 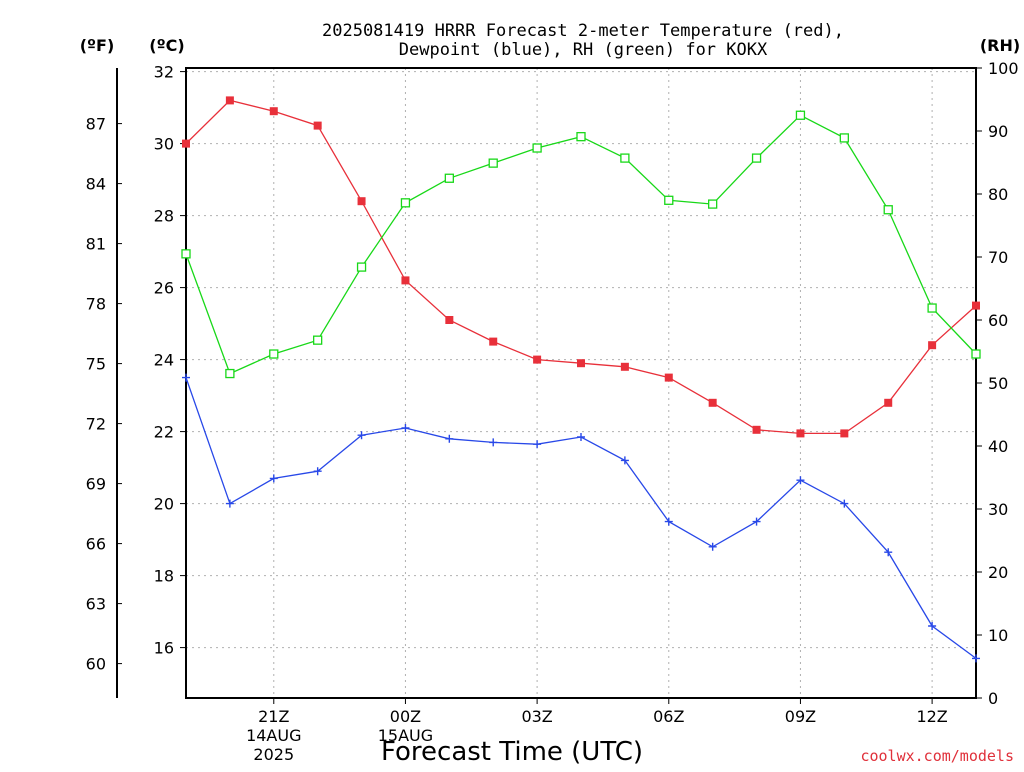 What do you see at coordinates (998, 446) in the screenshot?
I see `rh-tick-label: 40` at bounding box center [998, 446].